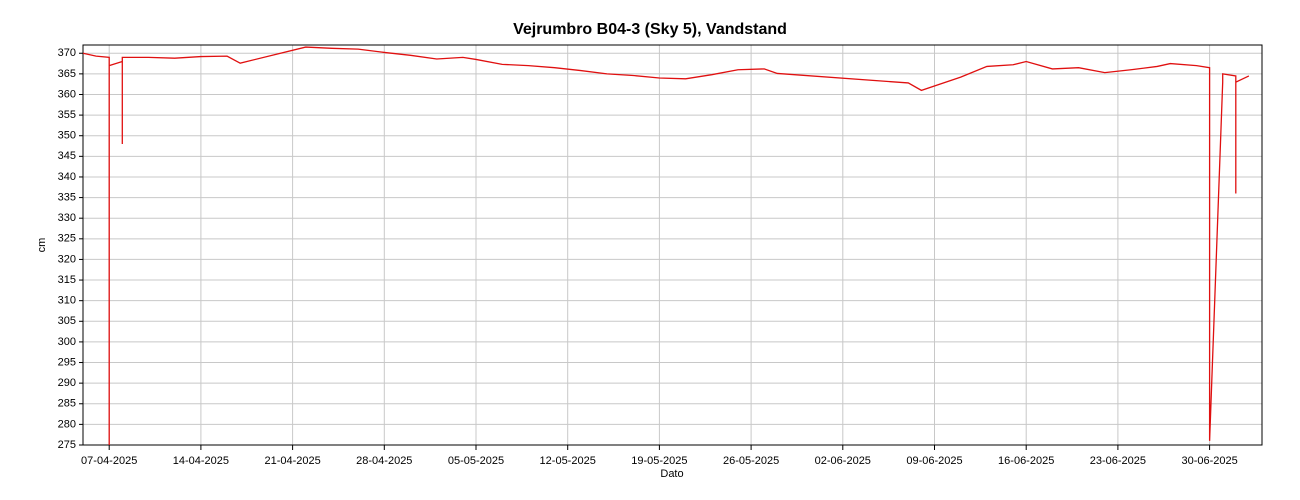  What do you see at coordinates (1209, 461) in the screenshot?
I see `x-tick-label: 30-06-2025` at bounding box center [1209, 461].